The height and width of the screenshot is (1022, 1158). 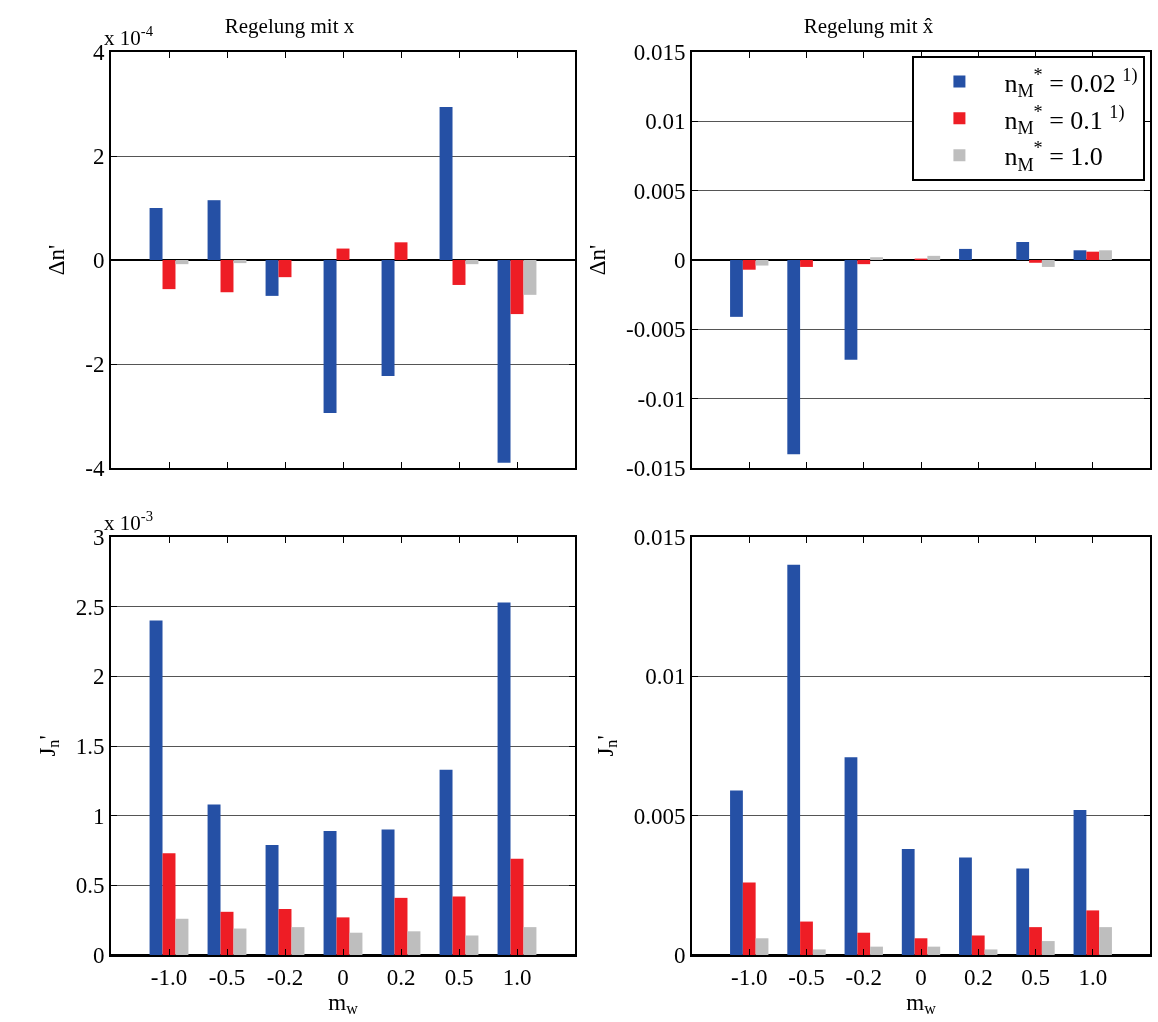 I want to click on legend-label: n$_{M}$$^{*}$ = 1.0, so click(x=1053, y=156).